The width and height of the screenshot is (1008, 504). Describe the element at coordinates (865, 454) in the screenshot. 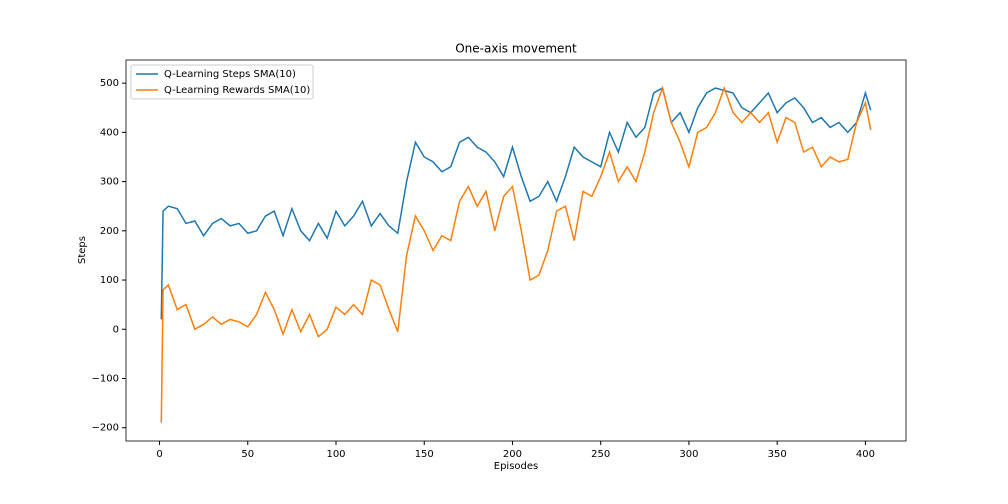

I see `x-tick-label: 400` at that location.